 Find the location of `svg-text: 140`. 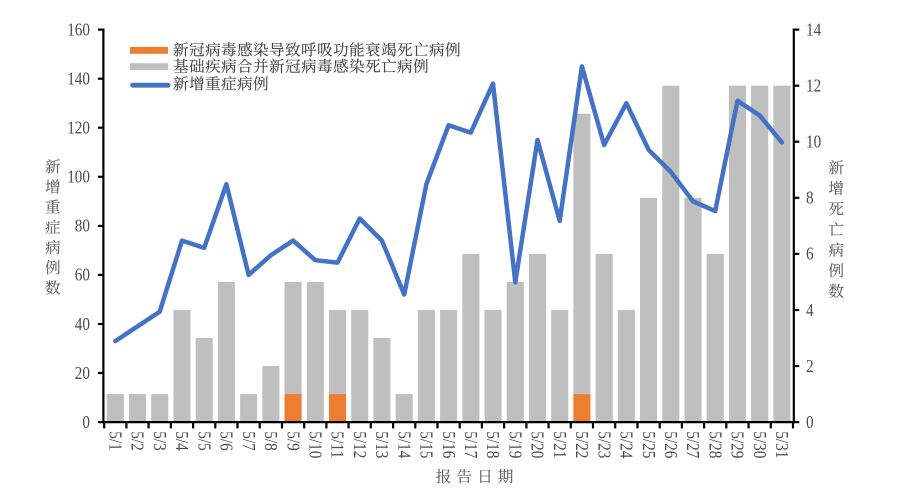

svg-text: 140 is located at coordinates (78, 79).